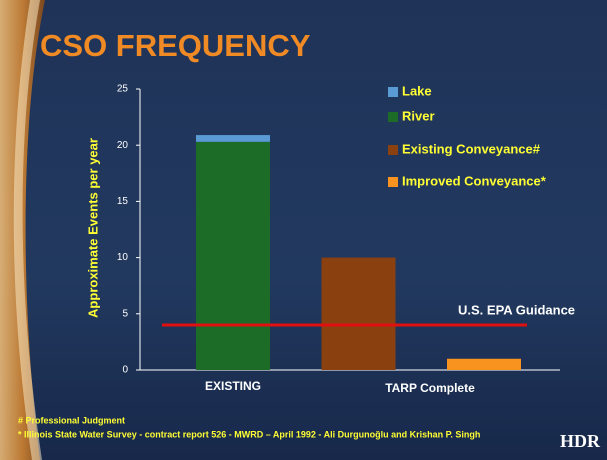  I want to click on y-tick-label: 25, so click(123, 89).